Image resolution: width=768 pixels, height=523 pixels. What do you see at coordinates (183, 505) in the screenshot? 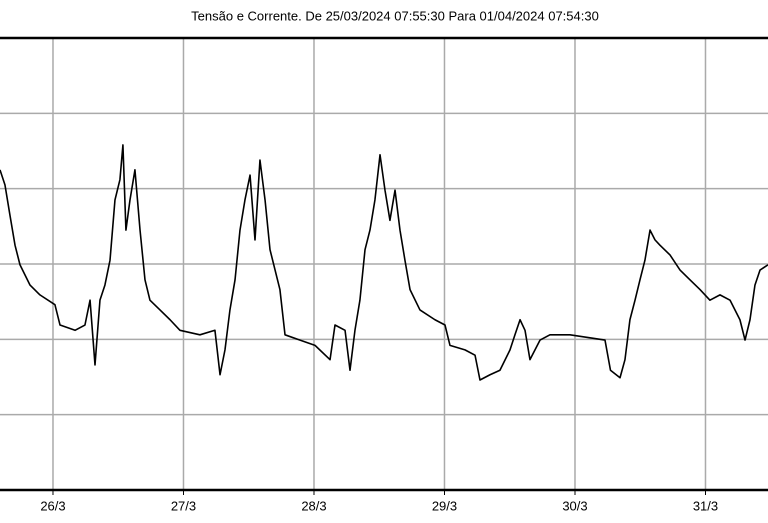
I see `x-tick-label: 27/3` at bounding box center [183, 505].